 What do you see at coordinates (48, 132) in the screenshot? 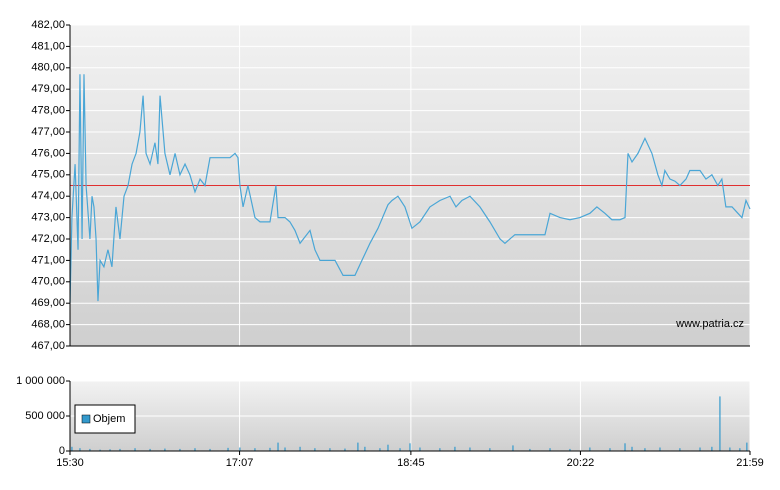
I see `y-tick-label: 477,00` at bounding box center [48, 132].